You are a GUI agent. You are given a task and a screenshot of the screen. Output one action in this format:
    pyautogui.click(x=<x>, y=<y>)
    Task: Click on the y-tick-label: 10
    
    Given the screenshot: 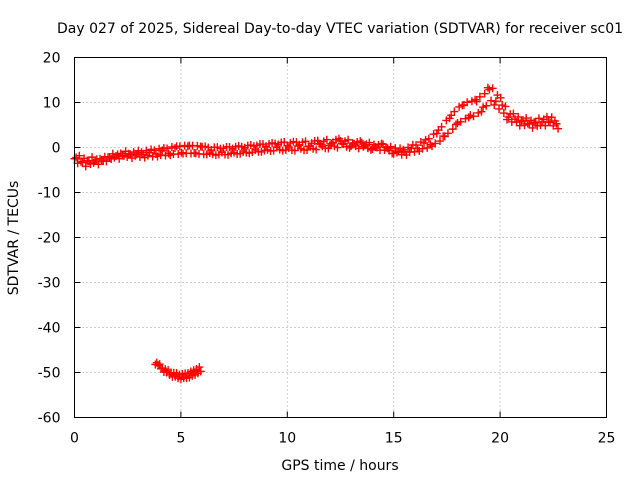 What is the action you would take?
    pyautogui.click(x=52, y=104)
    